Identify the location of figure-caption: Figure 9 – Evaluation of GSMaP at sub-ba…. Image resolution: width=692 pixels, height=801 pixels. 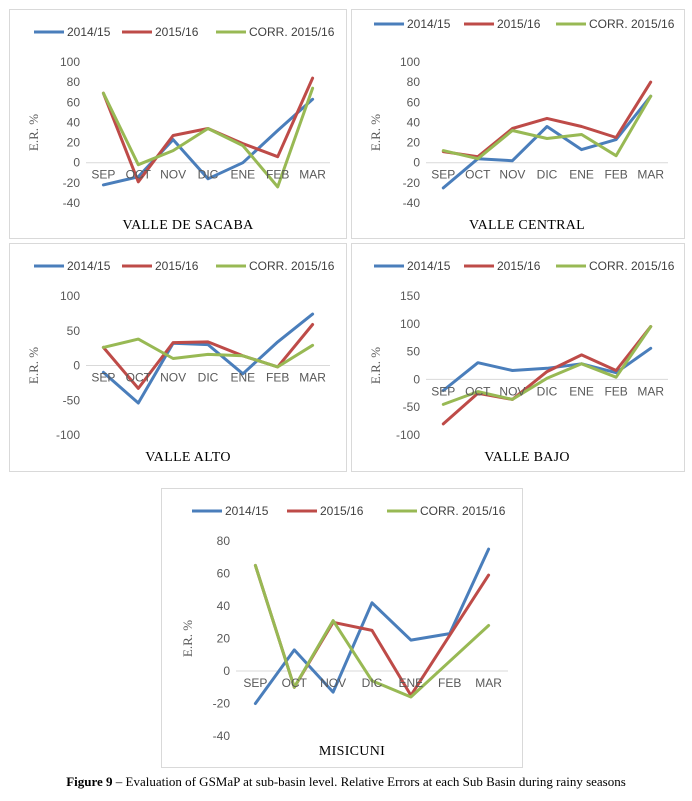
(346, 782).